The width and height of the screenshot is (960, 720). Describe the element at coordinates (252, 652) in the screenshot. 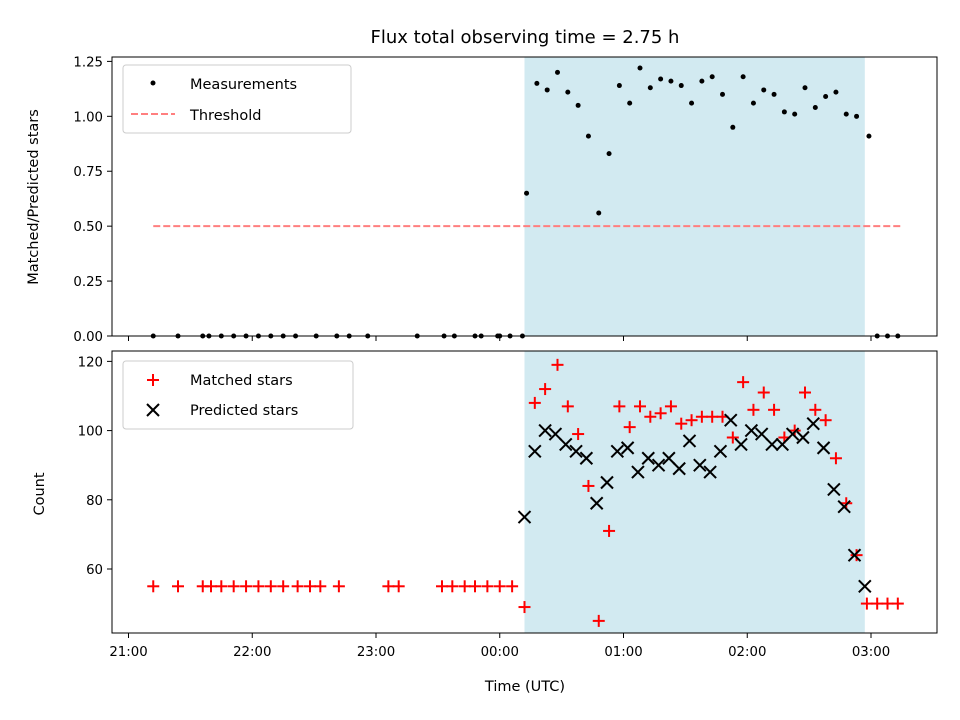

I see `x-tick-label: 22:00` at that location.